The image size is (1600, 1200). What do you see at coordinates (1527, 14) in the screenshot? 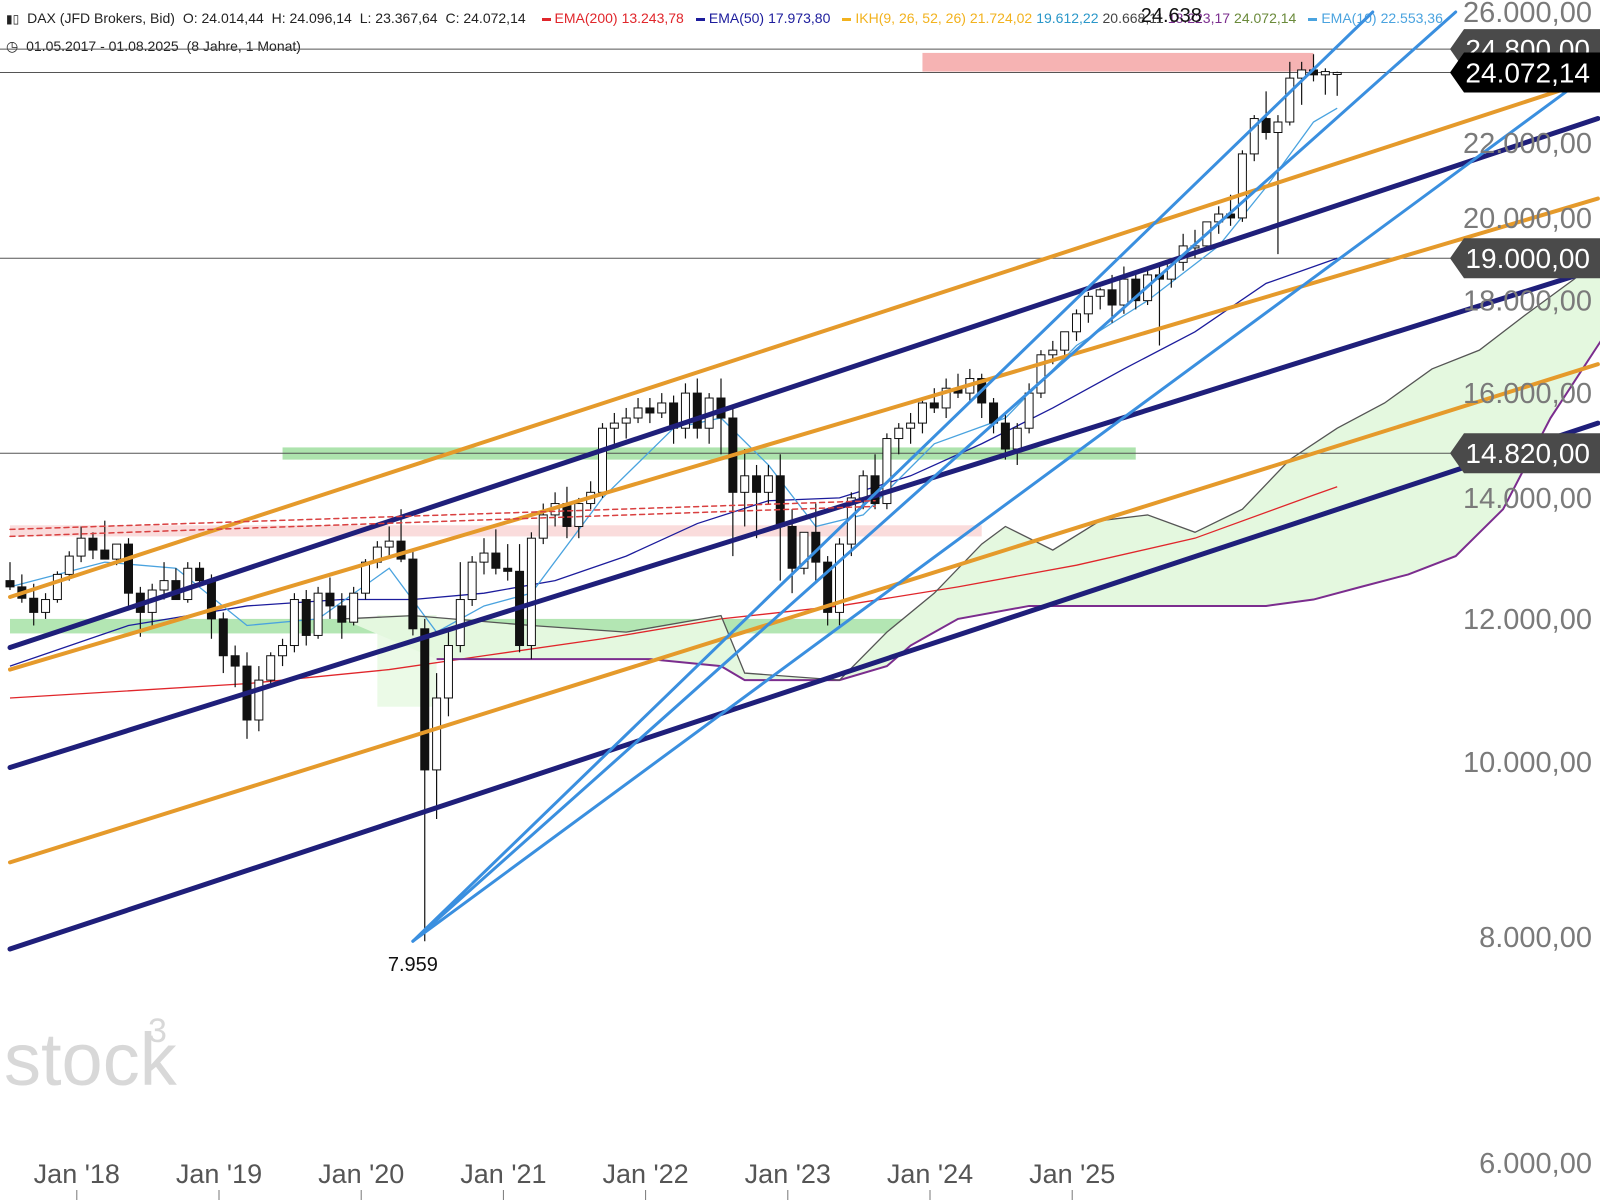
I see `y-axis-tick-label: 26.000,00` at bounding box center [1527, 14].